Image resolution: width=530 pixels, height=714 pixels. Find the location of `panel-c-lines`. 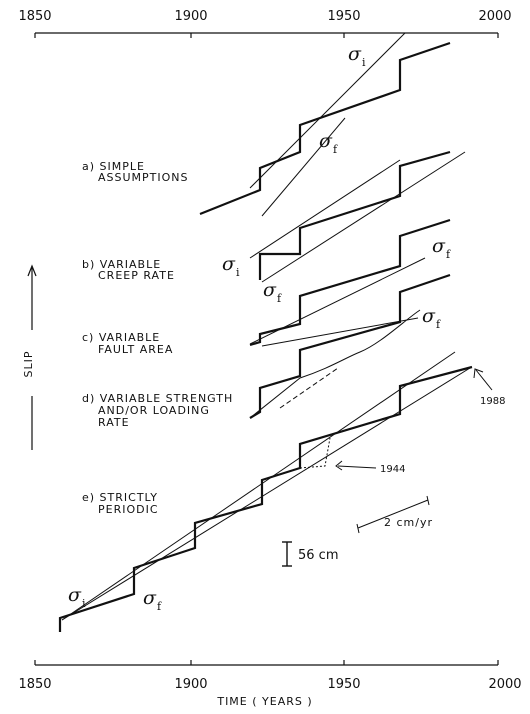

panel-c-lines is located at coordinates (350, 282).